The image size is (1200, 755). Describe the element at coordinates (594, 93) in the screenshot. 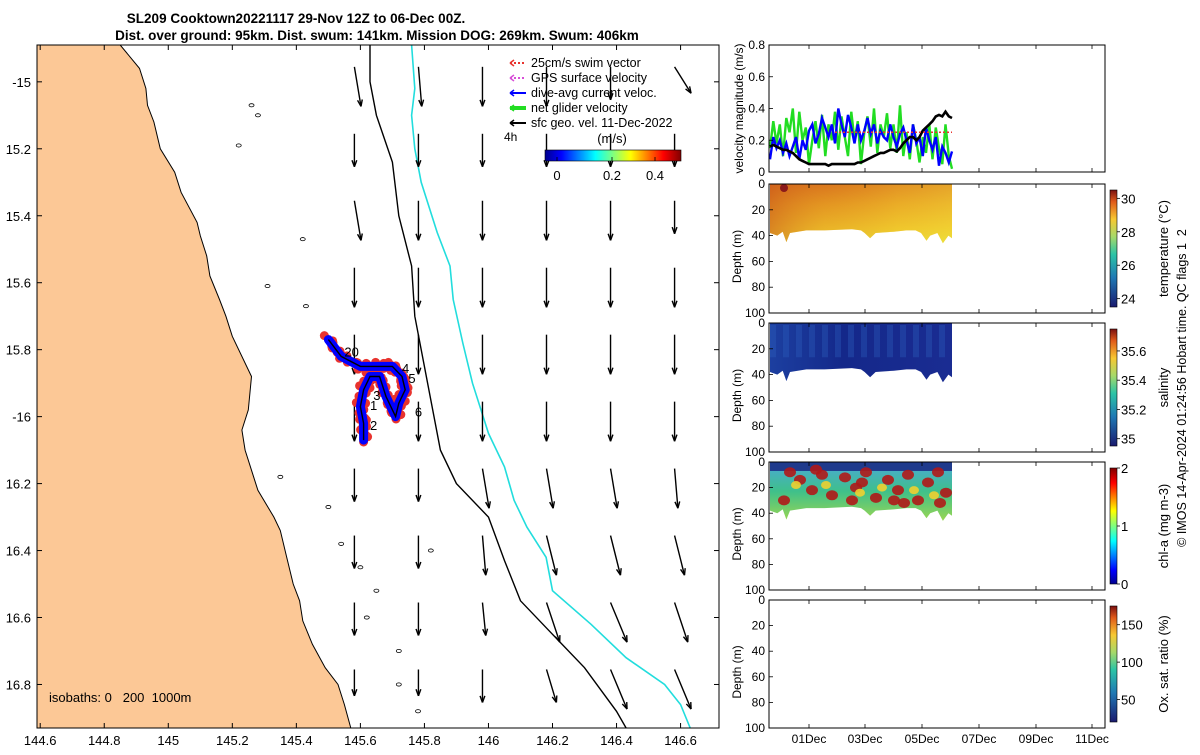

I see `legend-label: dive-avg current veloc.` at that location.